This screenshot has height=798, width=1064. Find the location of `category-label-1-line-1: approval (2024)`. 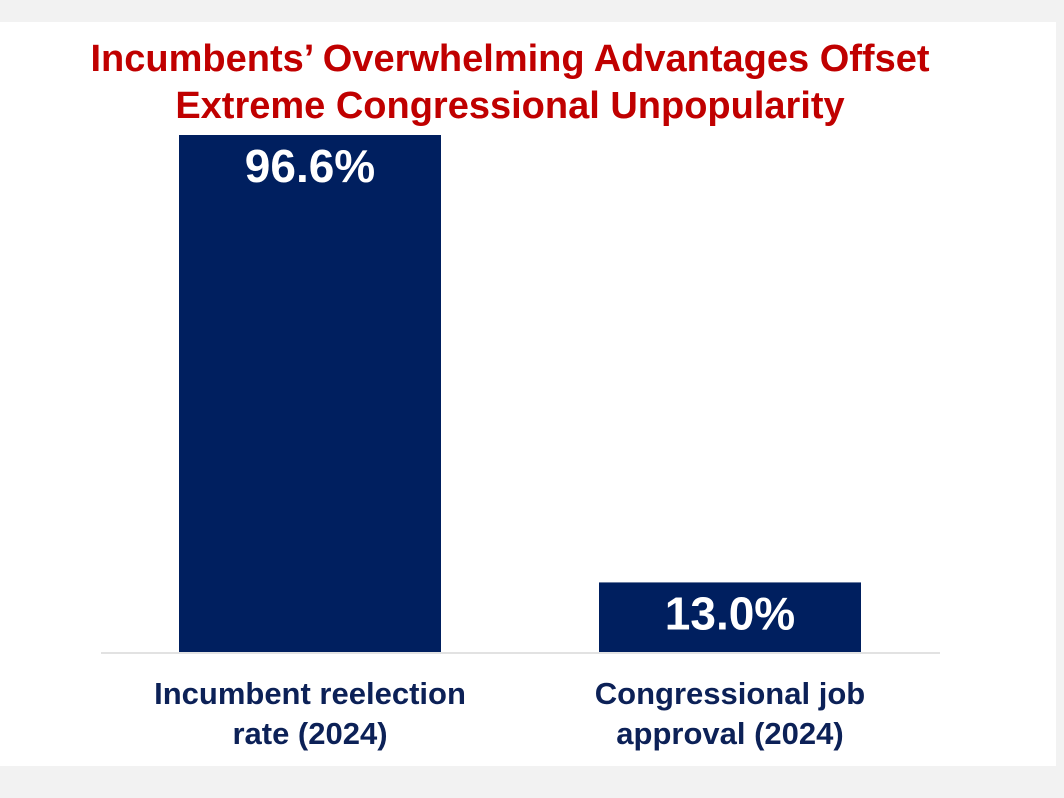

category-label-1-line-1: approval (2024) is located at coordinates (729, 733).